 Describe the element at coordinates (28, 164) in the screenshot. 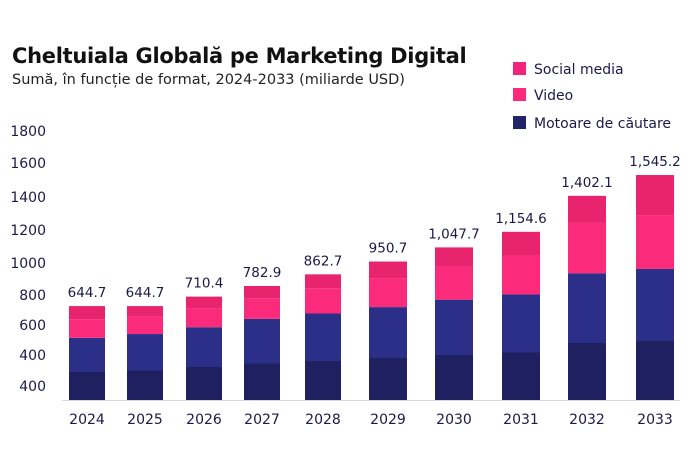

I see `y-tick-label: 1600` at that location.